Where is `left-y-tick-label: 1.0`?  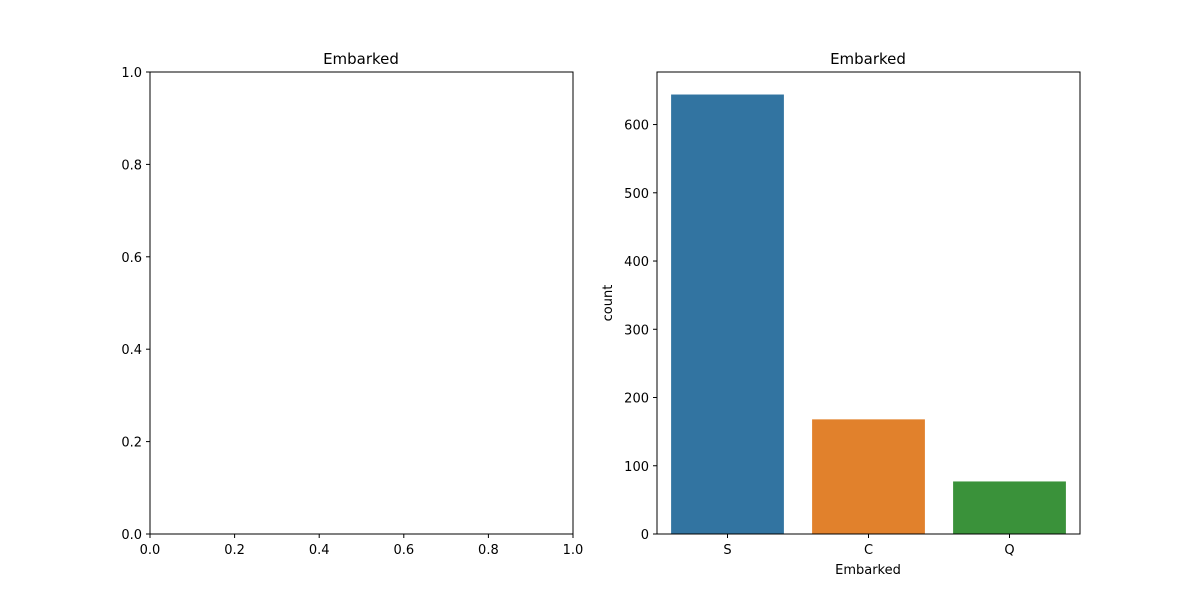 left-y-tick-label: 1.0 is located at coordinates (131, 73).